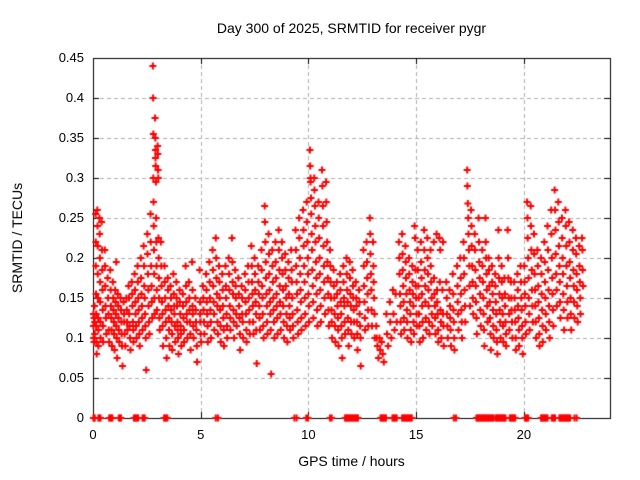 This screenshot has height=480, width=640. What do you see at coordinates (74, 97) in the screenshot?
I see `y-tick-label: 0.4` at bounding box center [74, 97].